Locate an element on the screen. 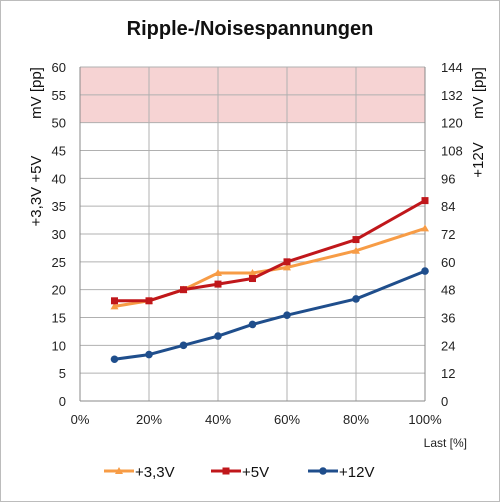  y-axis-right-unit: mV [pp] is located at coordinates (478, 93).